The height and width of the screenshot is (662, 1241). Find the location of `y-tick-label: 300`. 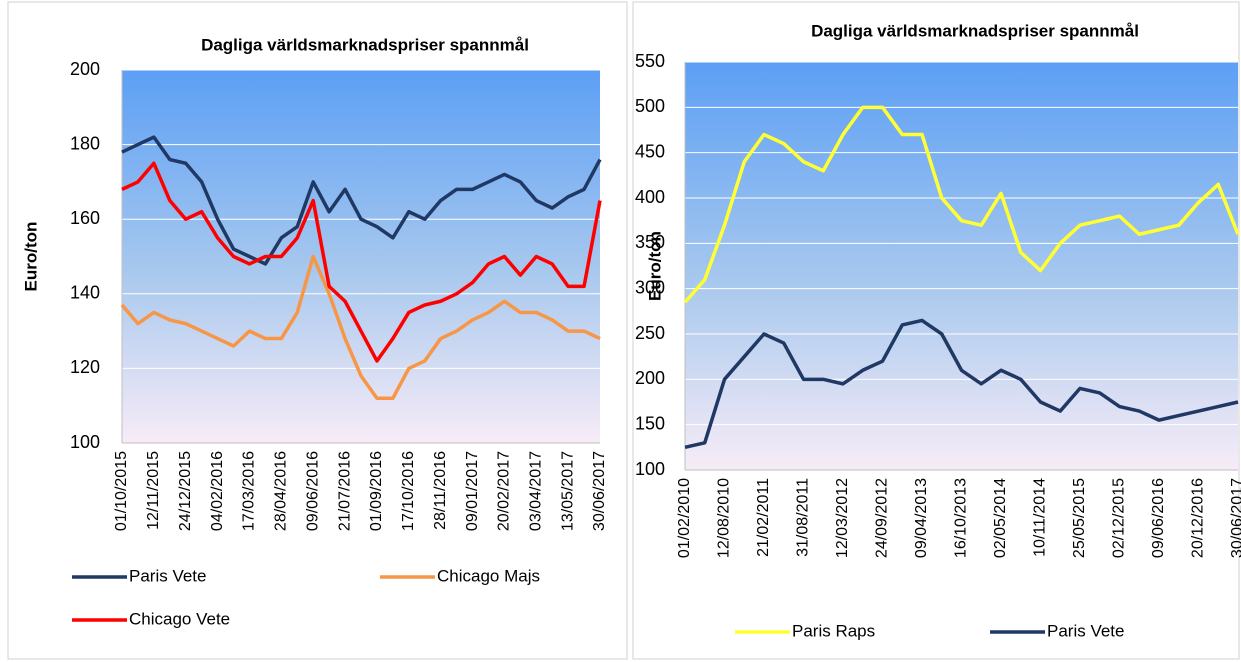

y-tick-label: 300 is located at coordinates (650, 287).